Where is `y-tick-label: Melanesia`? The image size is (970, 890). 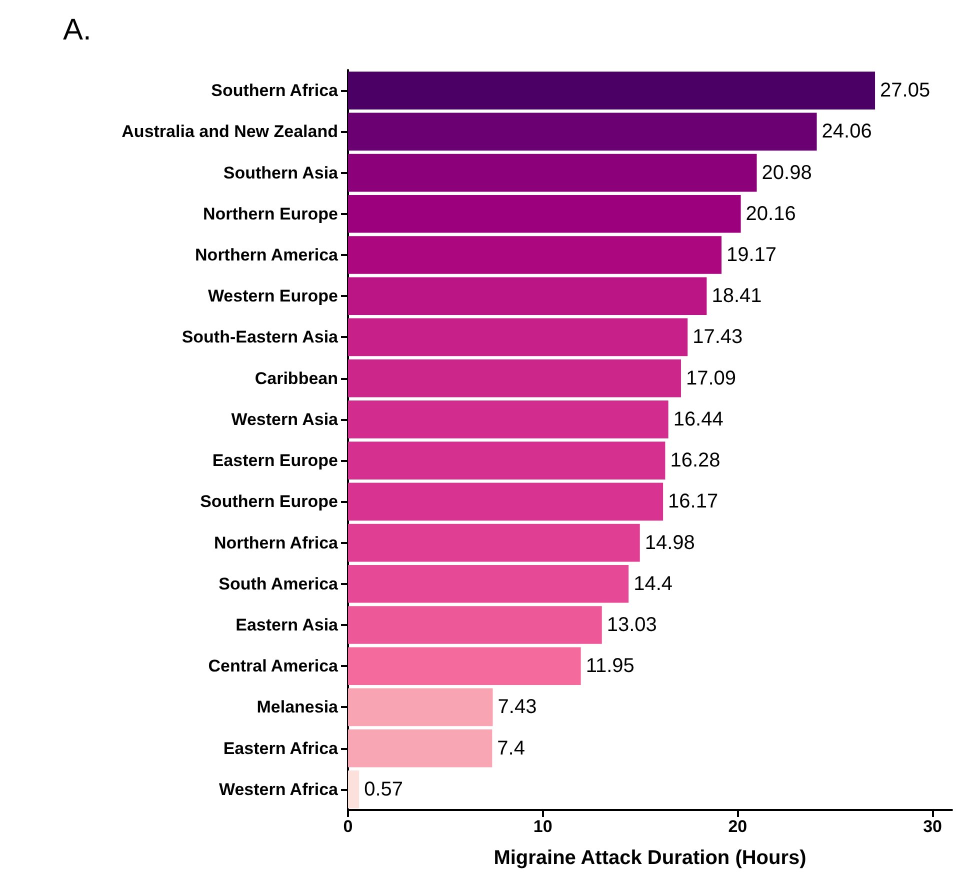
y-tick-label: Melanesia is located at coordinates (297, 707).